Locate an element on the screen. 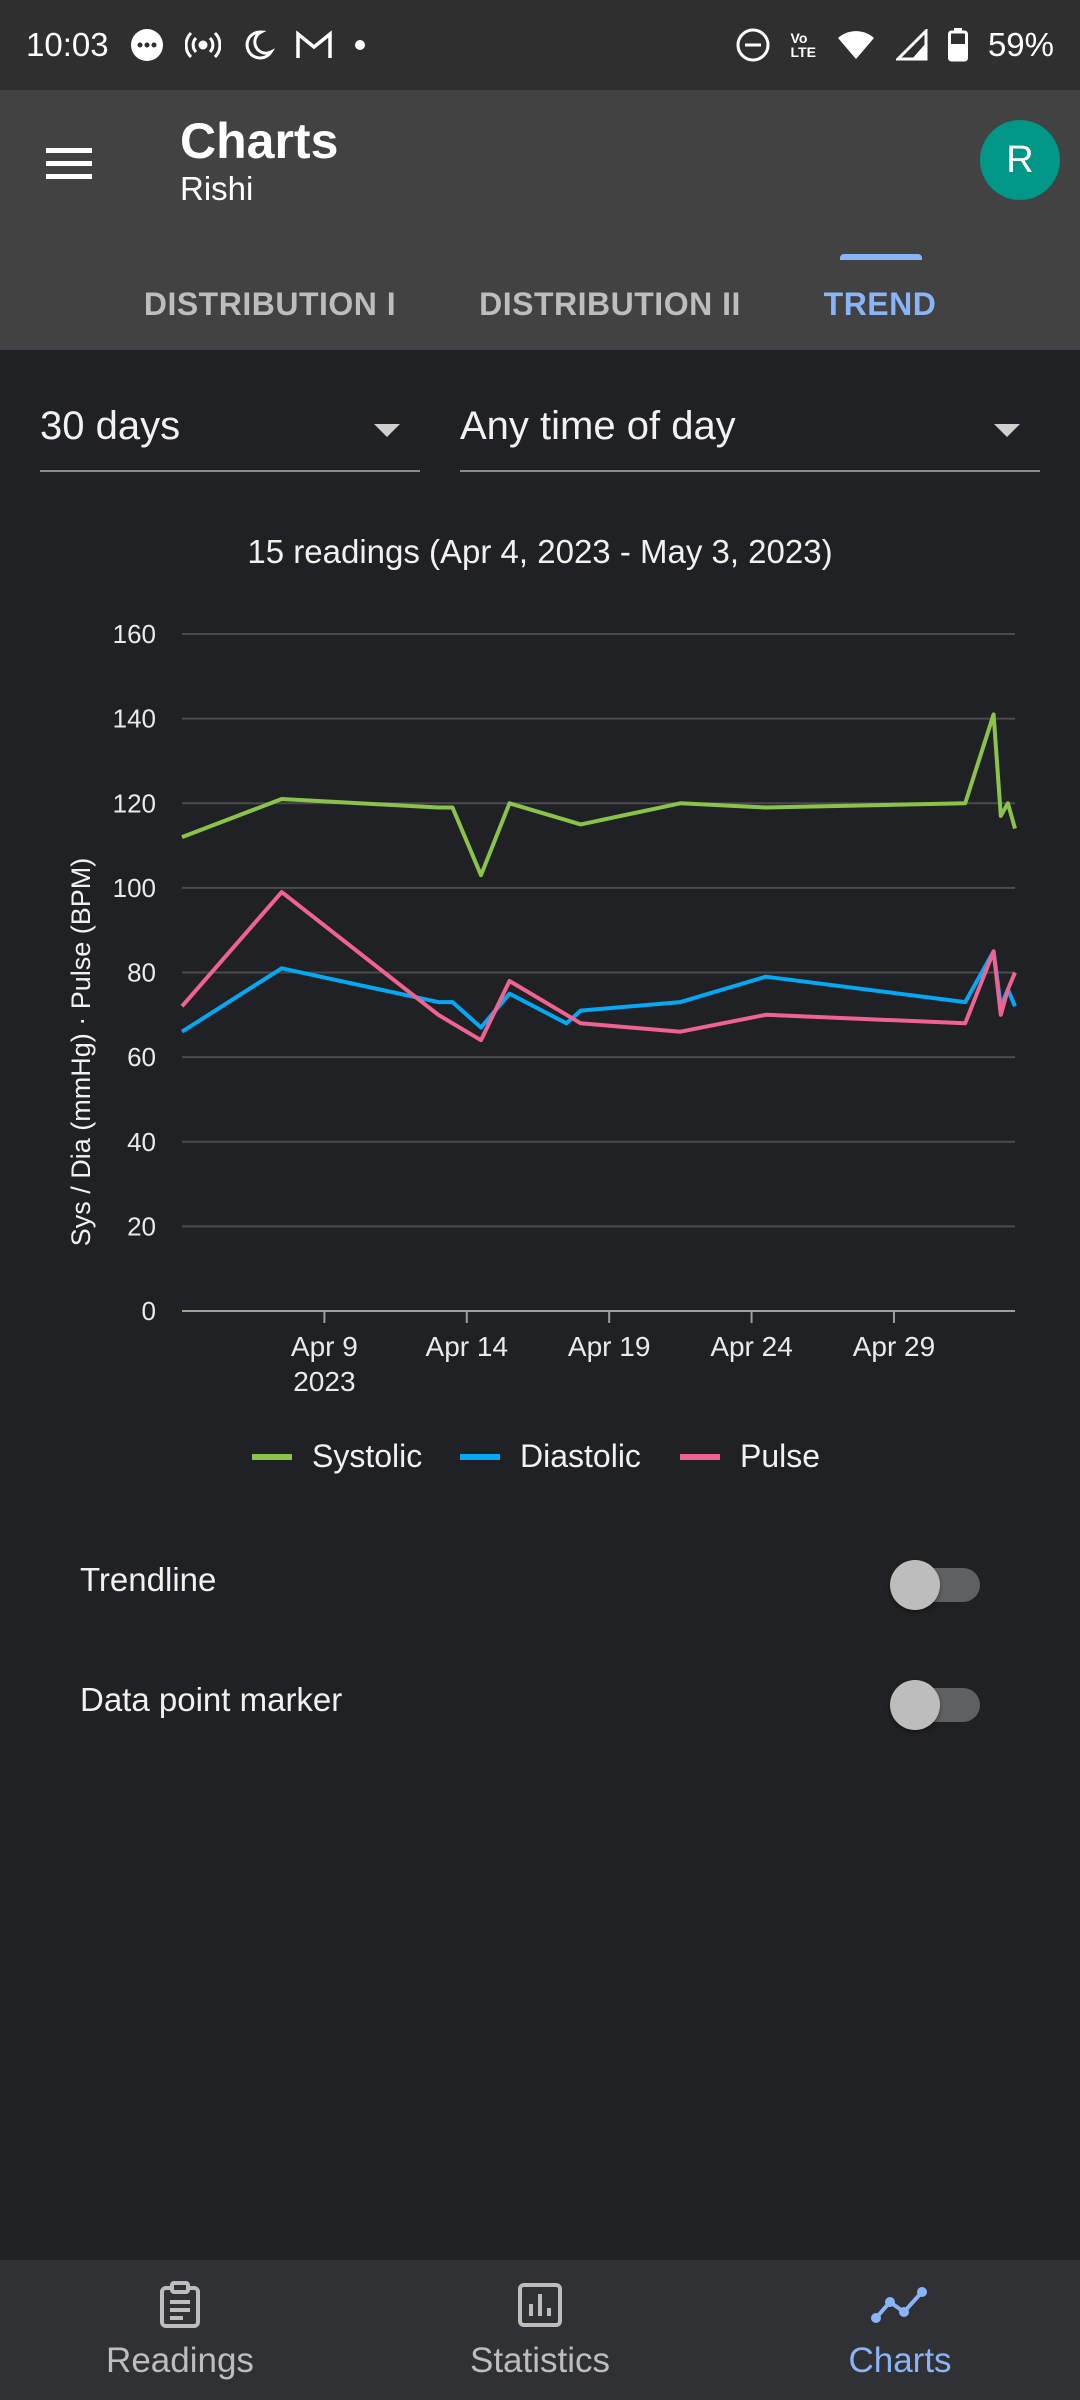  volte-top: Vo is located at coordinates (799, 38).